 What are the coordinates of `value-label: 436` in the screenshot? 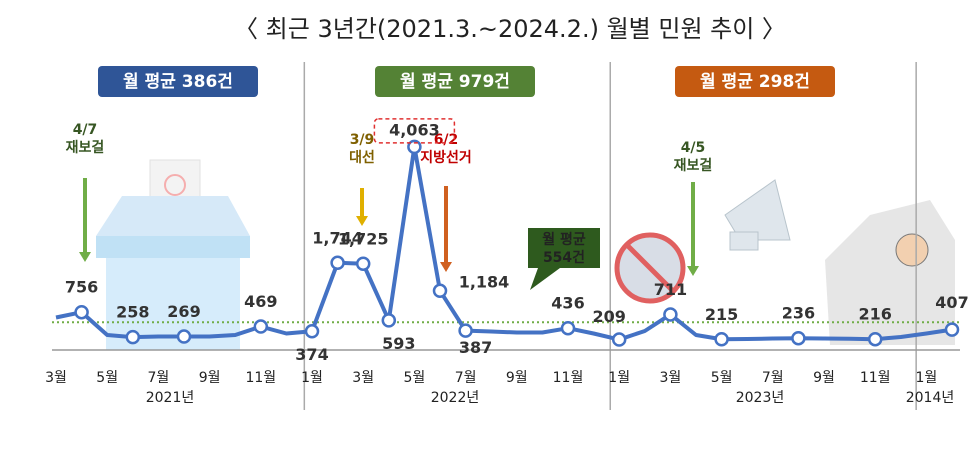 It's located at (567, 303).